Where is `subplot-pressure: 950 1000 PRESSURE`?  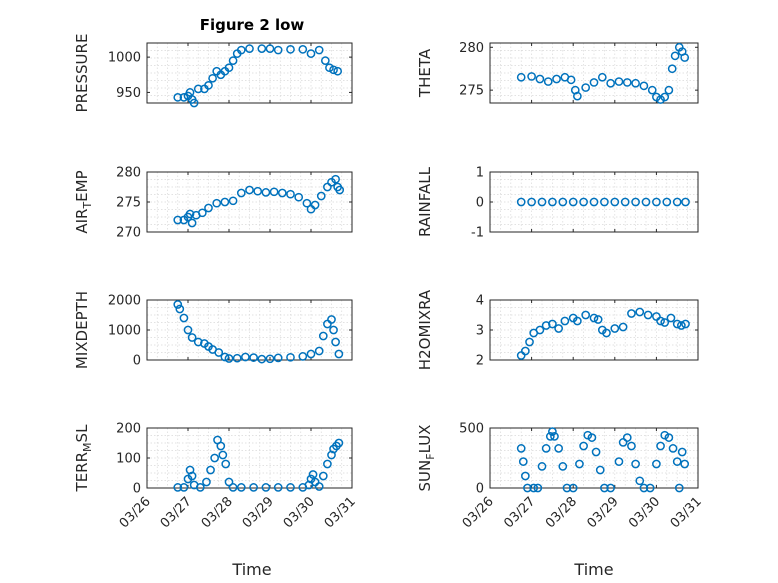 subplot-pressure: 950 1000 PRESSURE is located at coordinates (213, 73).